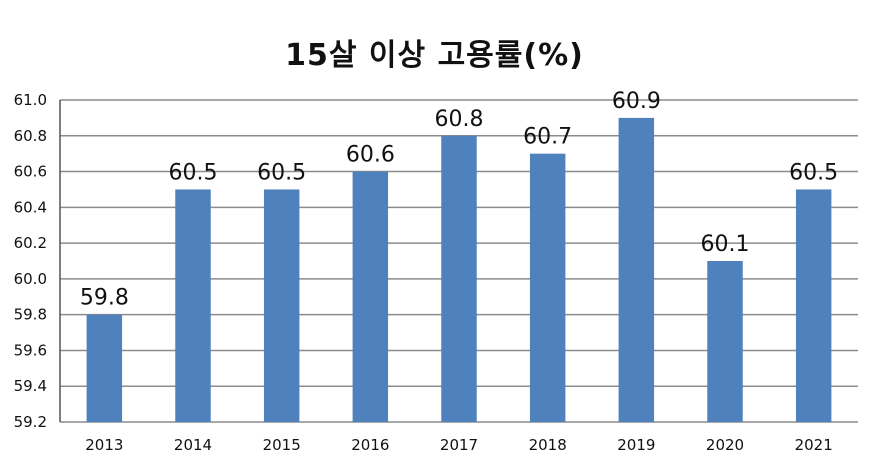  I want to click on bar-2017, so click(459, 278).